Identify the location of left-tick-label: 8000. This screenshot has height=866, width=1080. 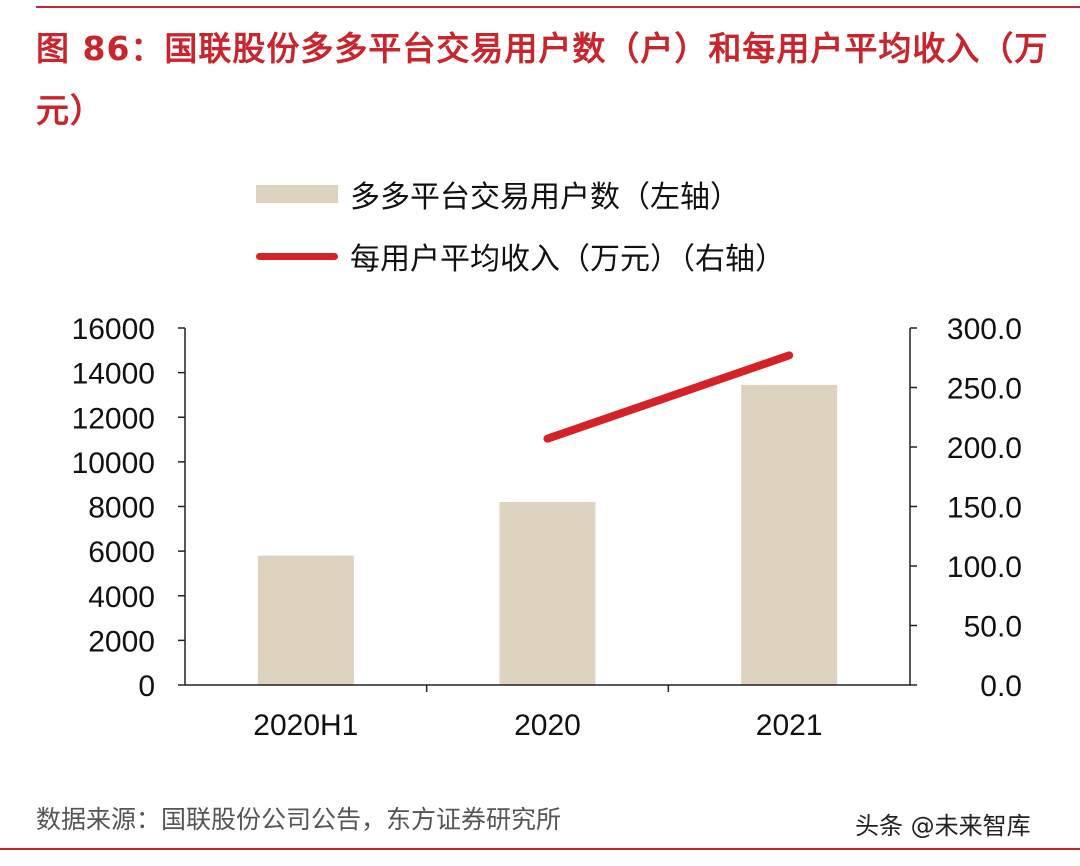
(121, 508).